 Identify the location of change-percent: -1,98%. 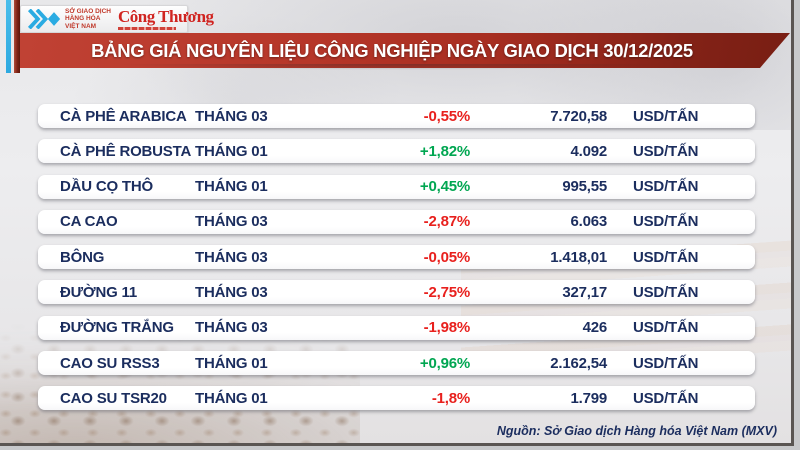
(447, 328).